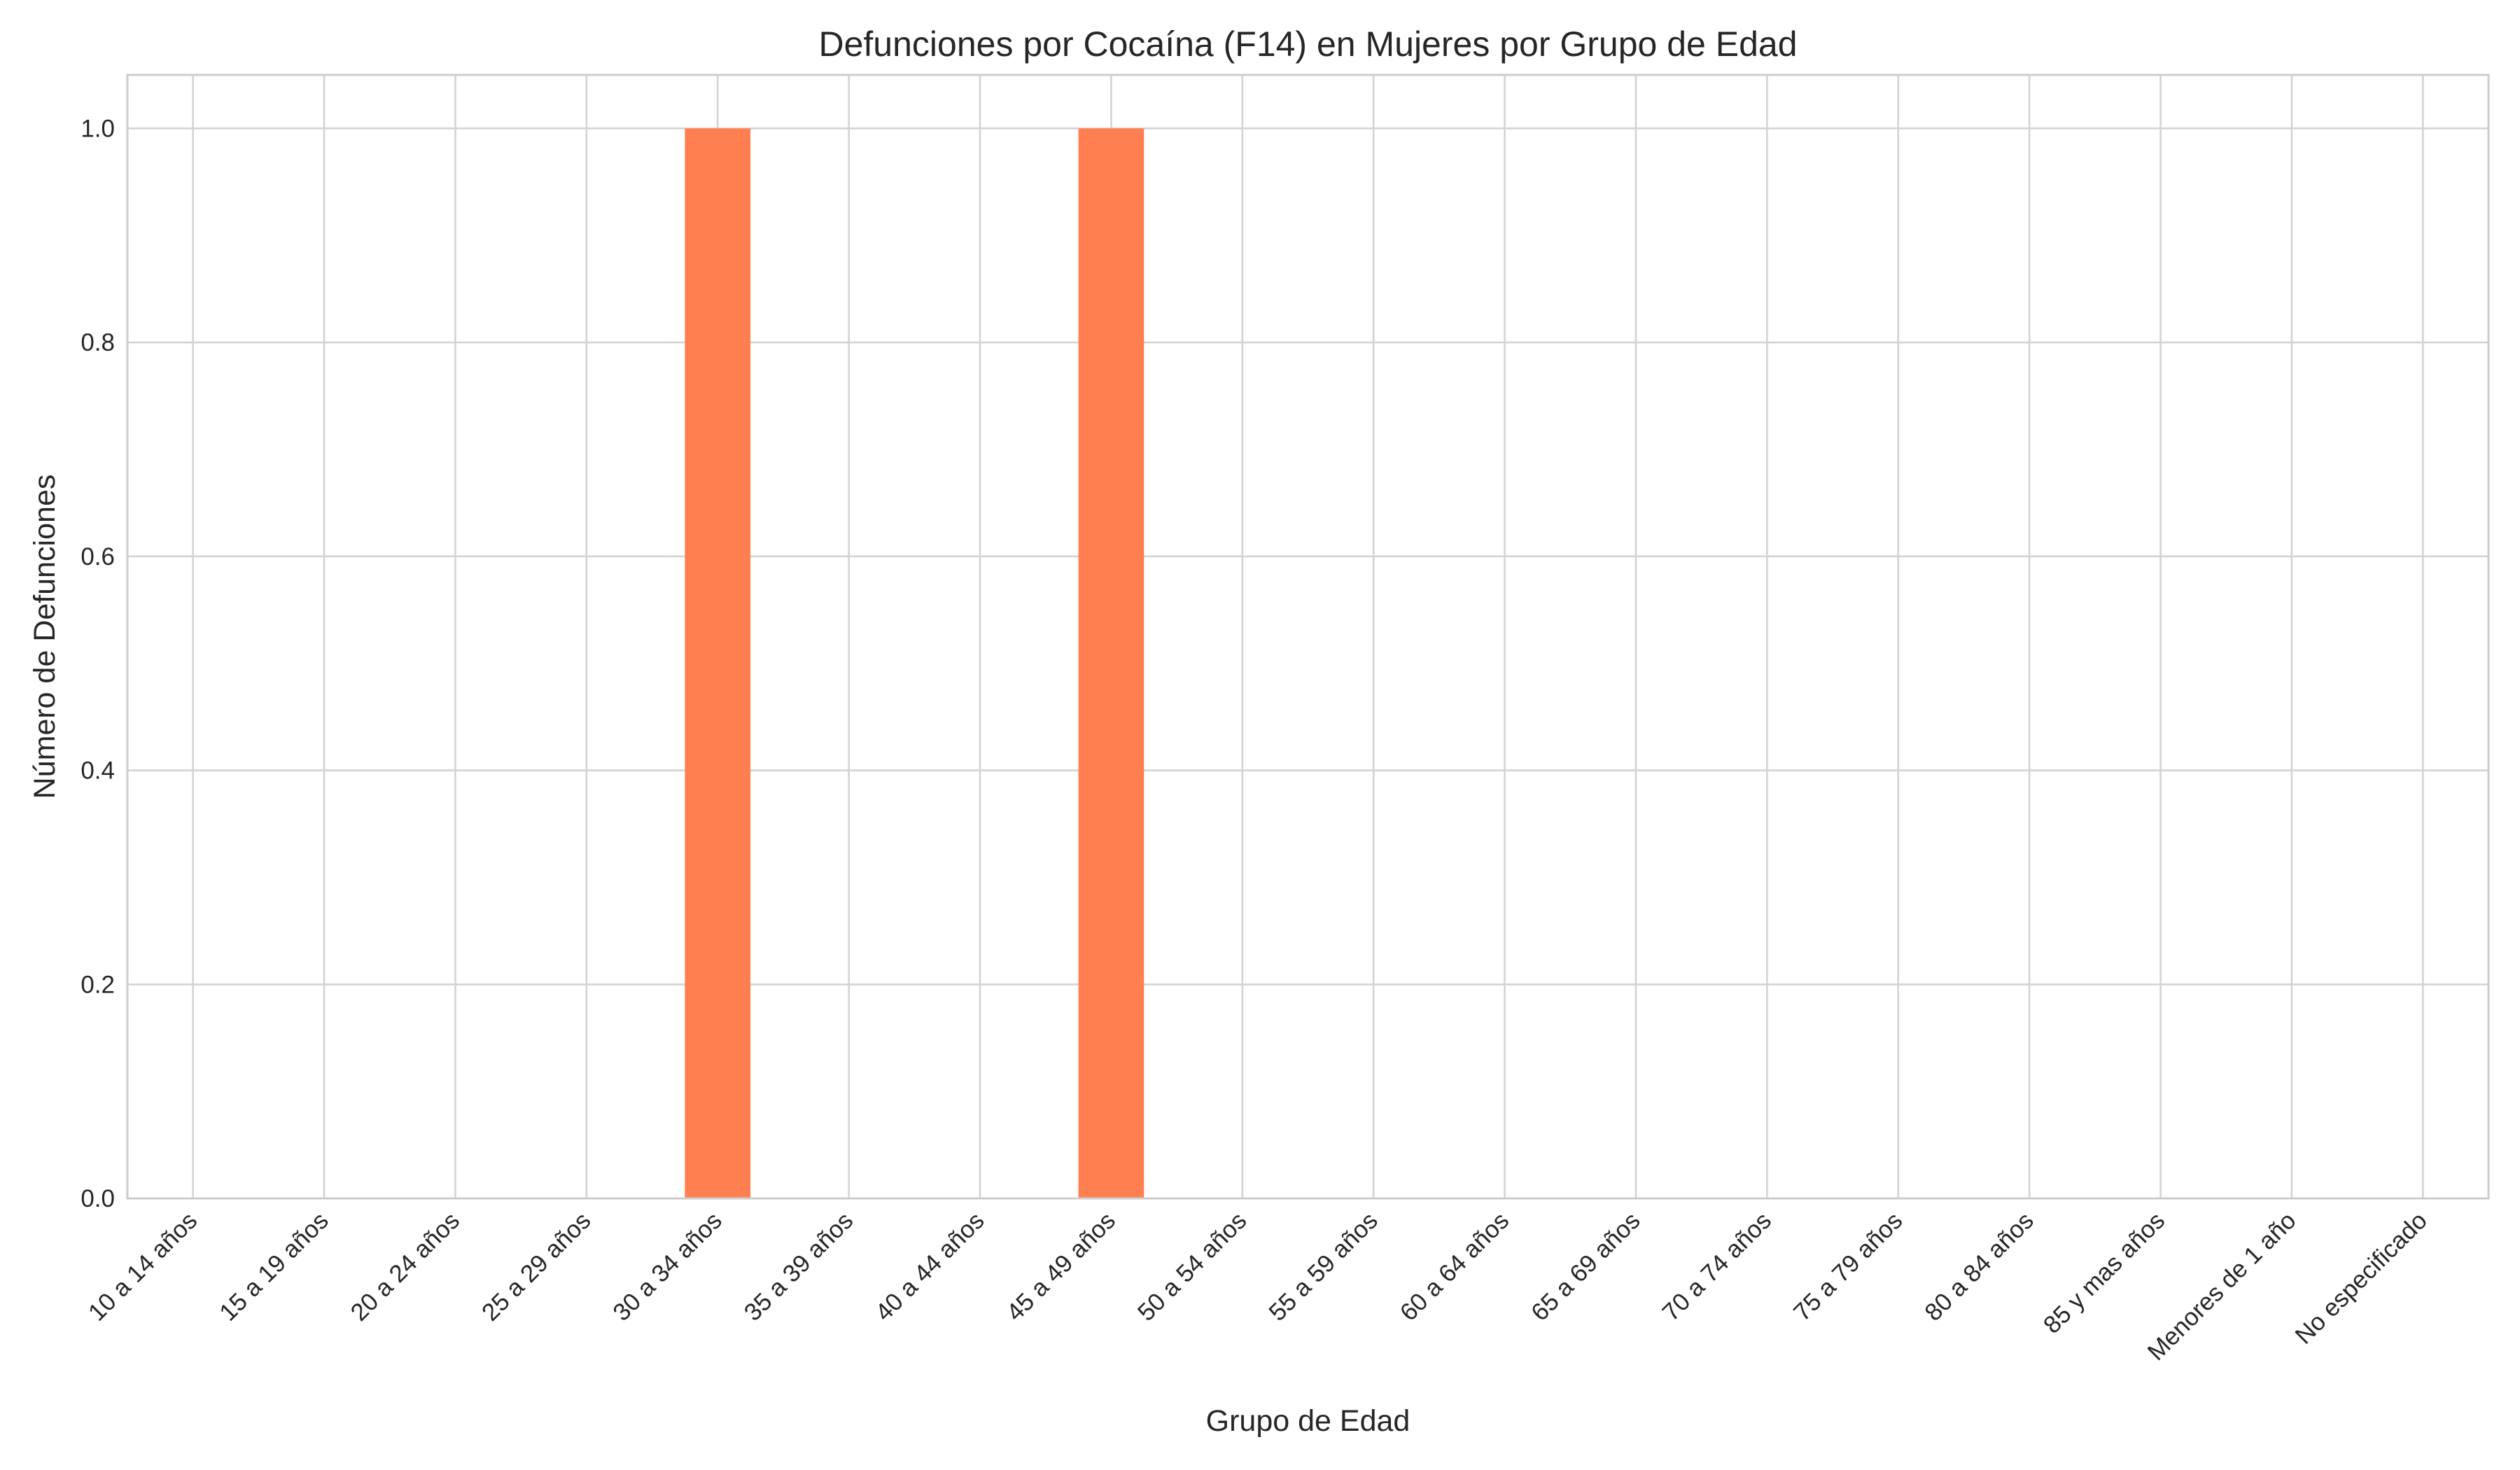 The image size is (2520, 1470). Describe the element at coordinates (97, 771) in the screenshot. I see `y-tick-label: 0.4` at that location.